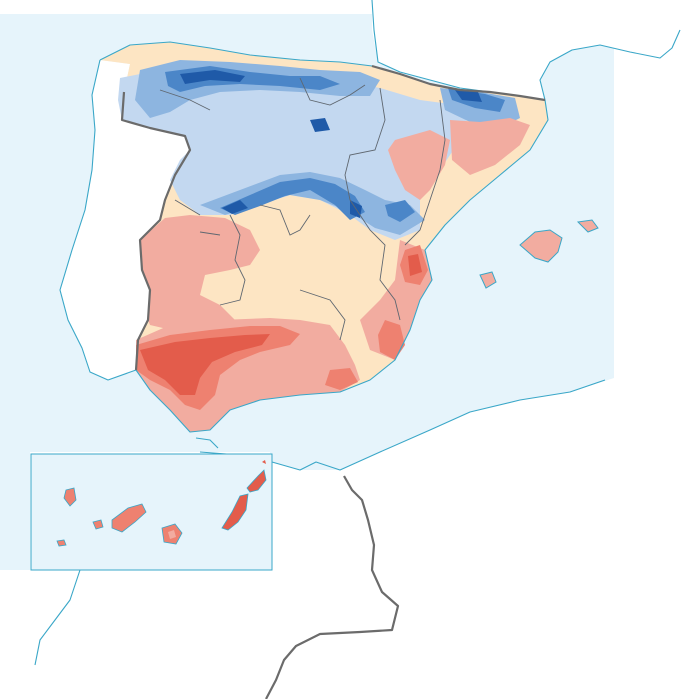 The height and width of the screenshot is (699, 682). I want to click on sea-west-strip, so click(15, 475).